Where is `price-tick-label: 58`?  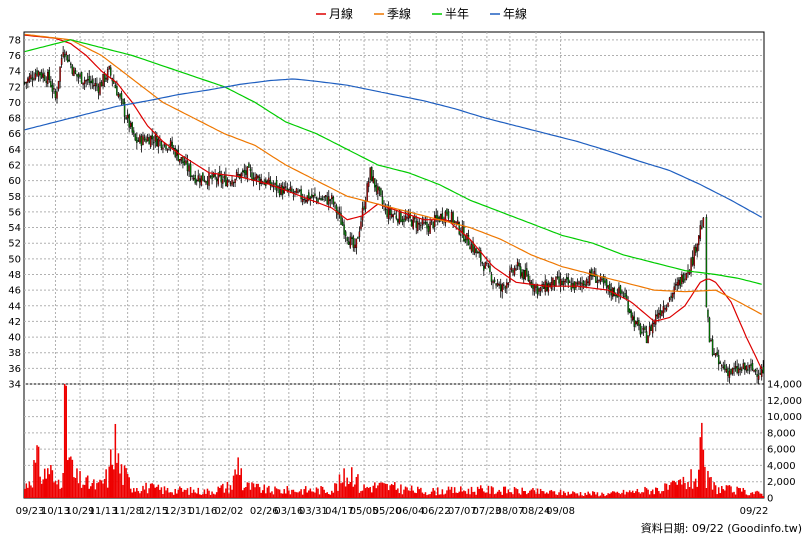
price-tick-label: 58 is located at coordinates (14, 197).